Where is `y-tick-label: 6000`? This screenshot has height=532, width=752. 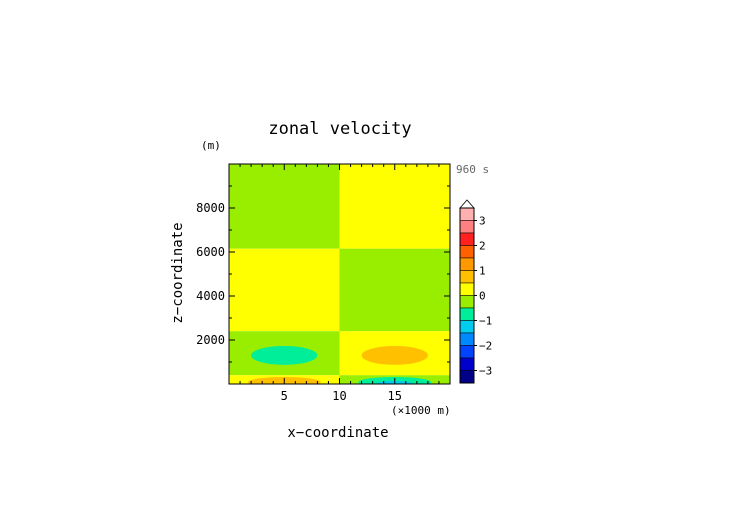 y-tick-label: 6000 is located at coordinates (210, 252).